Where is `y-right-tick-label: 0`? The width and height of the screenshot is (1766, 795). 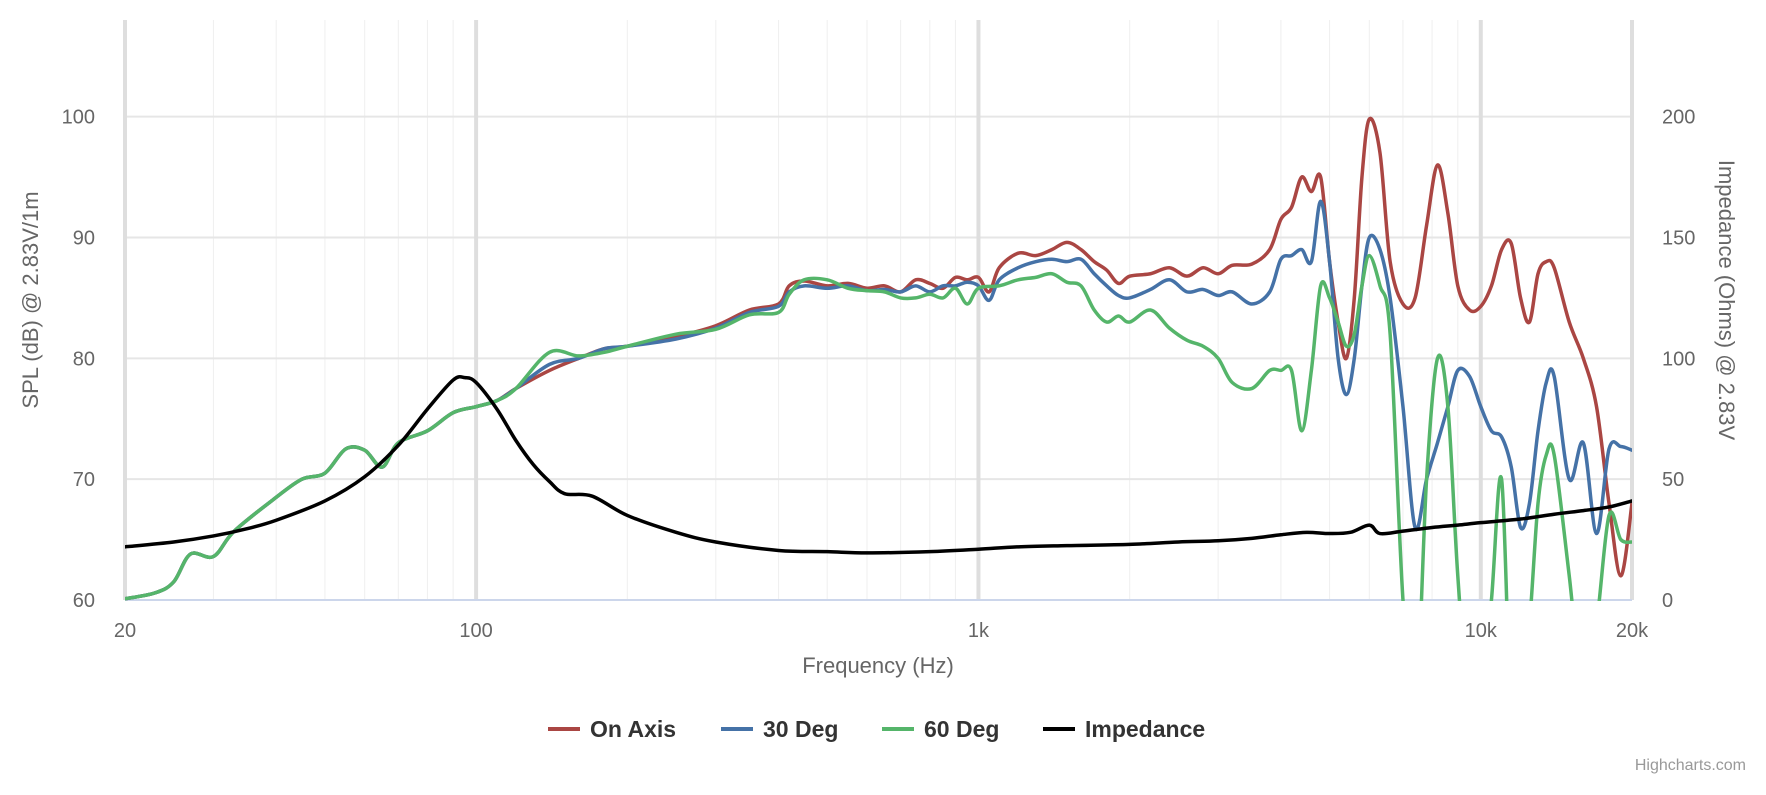 y-right-tick-label: 0 is located at coordinates (1667, 601).